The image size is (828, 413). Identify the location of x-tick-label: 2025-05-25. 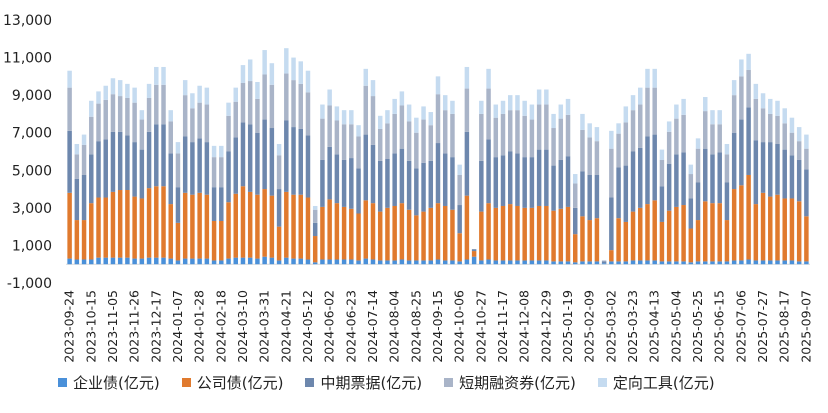
(697, 326).